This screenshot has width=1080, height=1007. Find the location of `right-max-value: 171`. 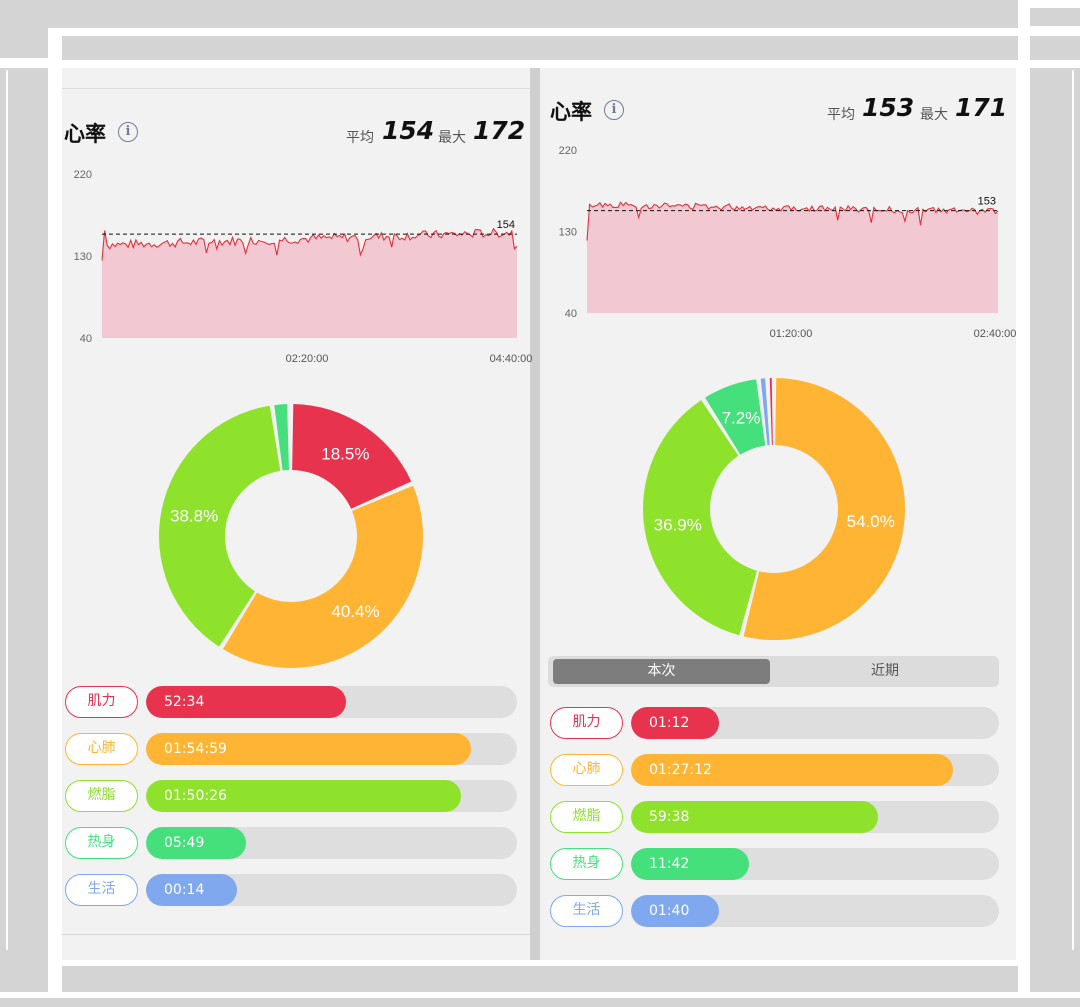

right-max-value: 171 is located at coordinates (981, 107).